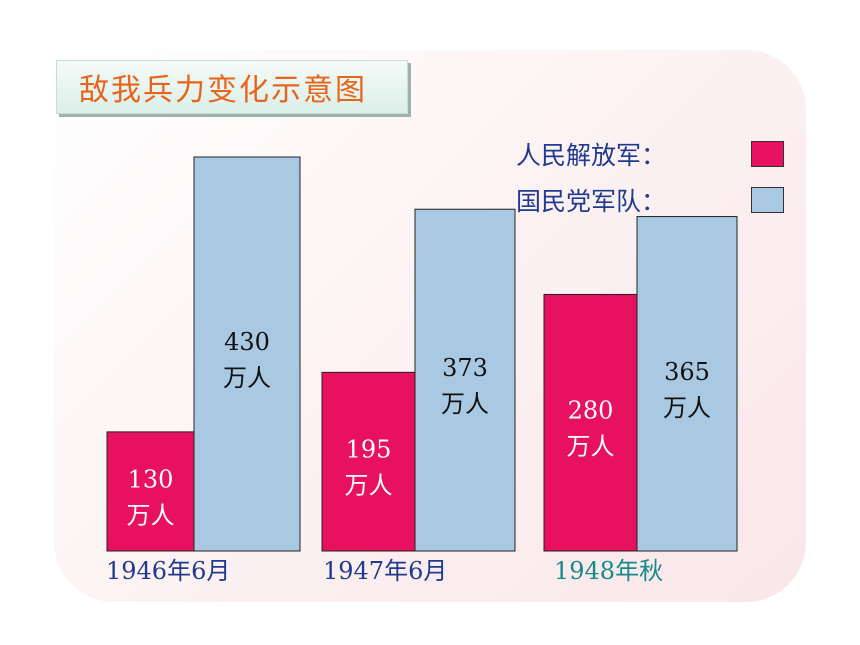 Image resolution: width=860 pixels, height=645 pixels. What do you see at coordinates (151, 515) in the screenshot?
I see `bar-unit-pla-0: 万人` at bounding box center [151, 515].